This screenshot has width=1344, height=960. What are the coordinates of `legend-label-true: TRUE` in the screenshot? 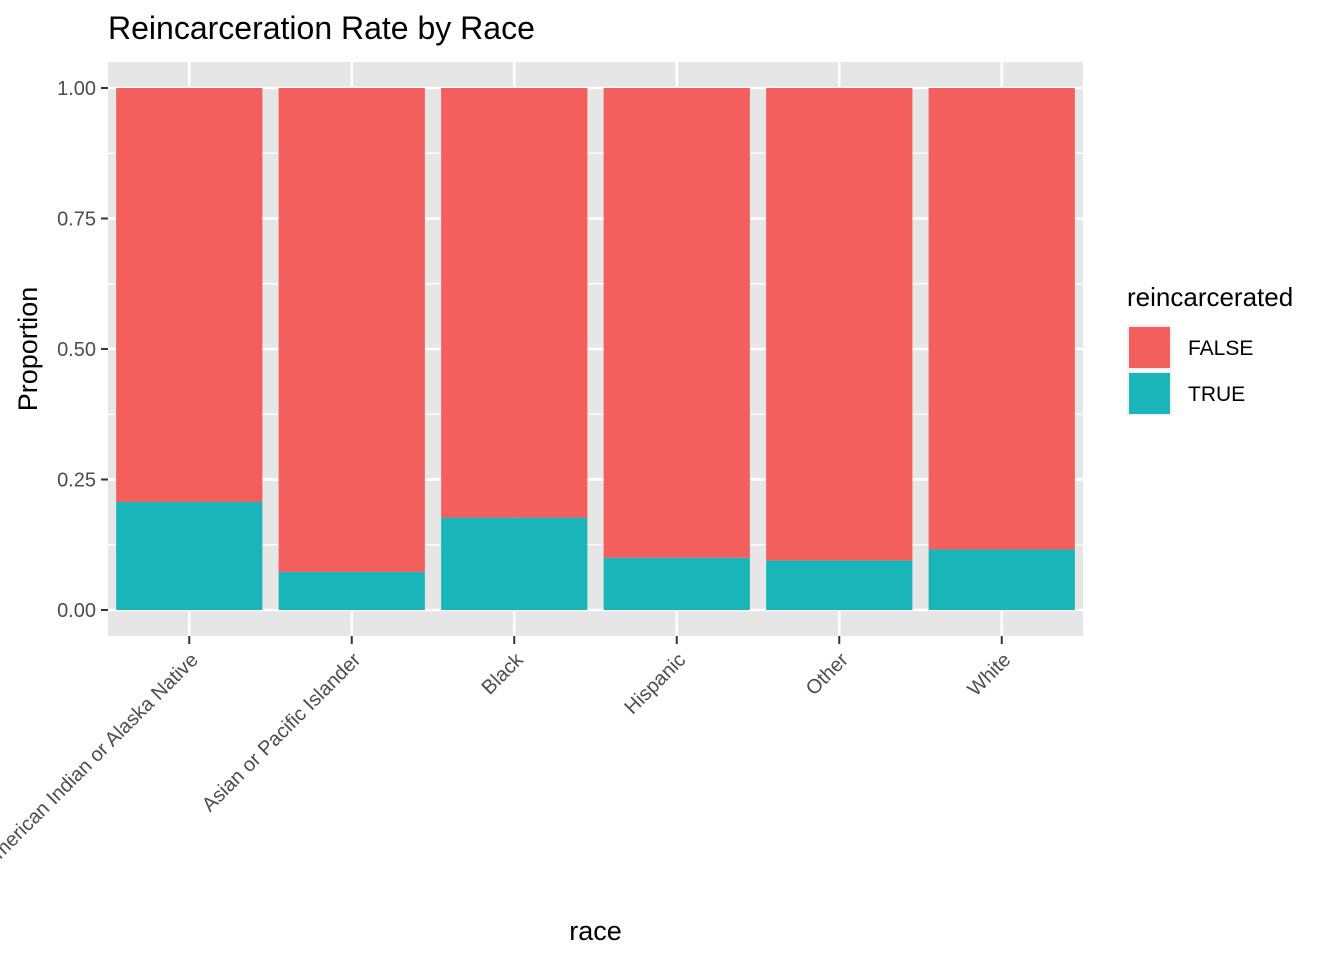 It's located at (1216, 394).